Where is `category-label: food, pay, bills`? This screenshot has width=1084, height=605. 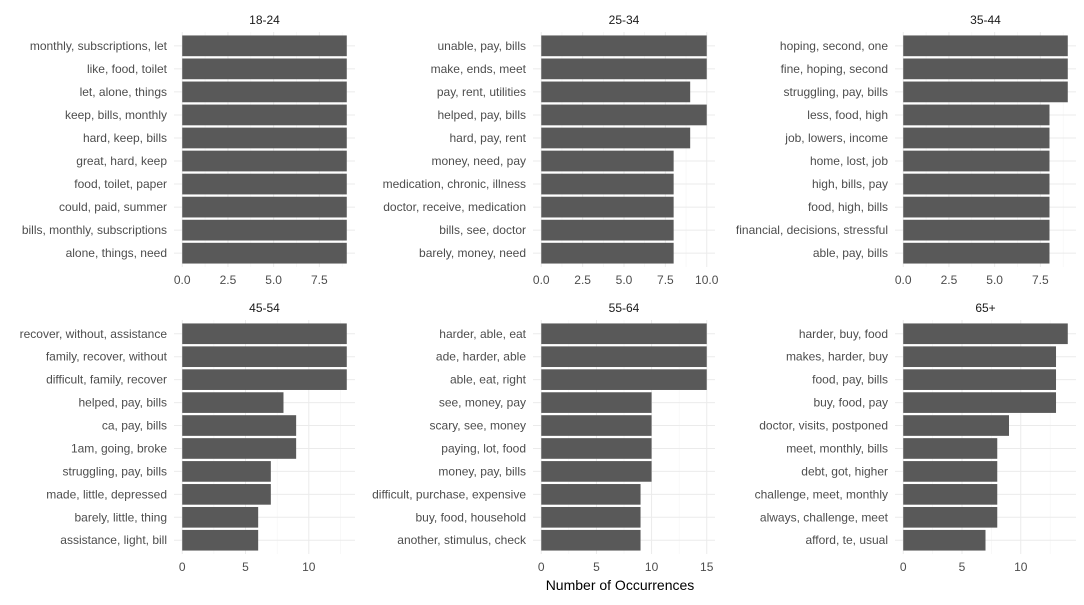
category-label: food, pay, bills is located at coordinates (850, 380).